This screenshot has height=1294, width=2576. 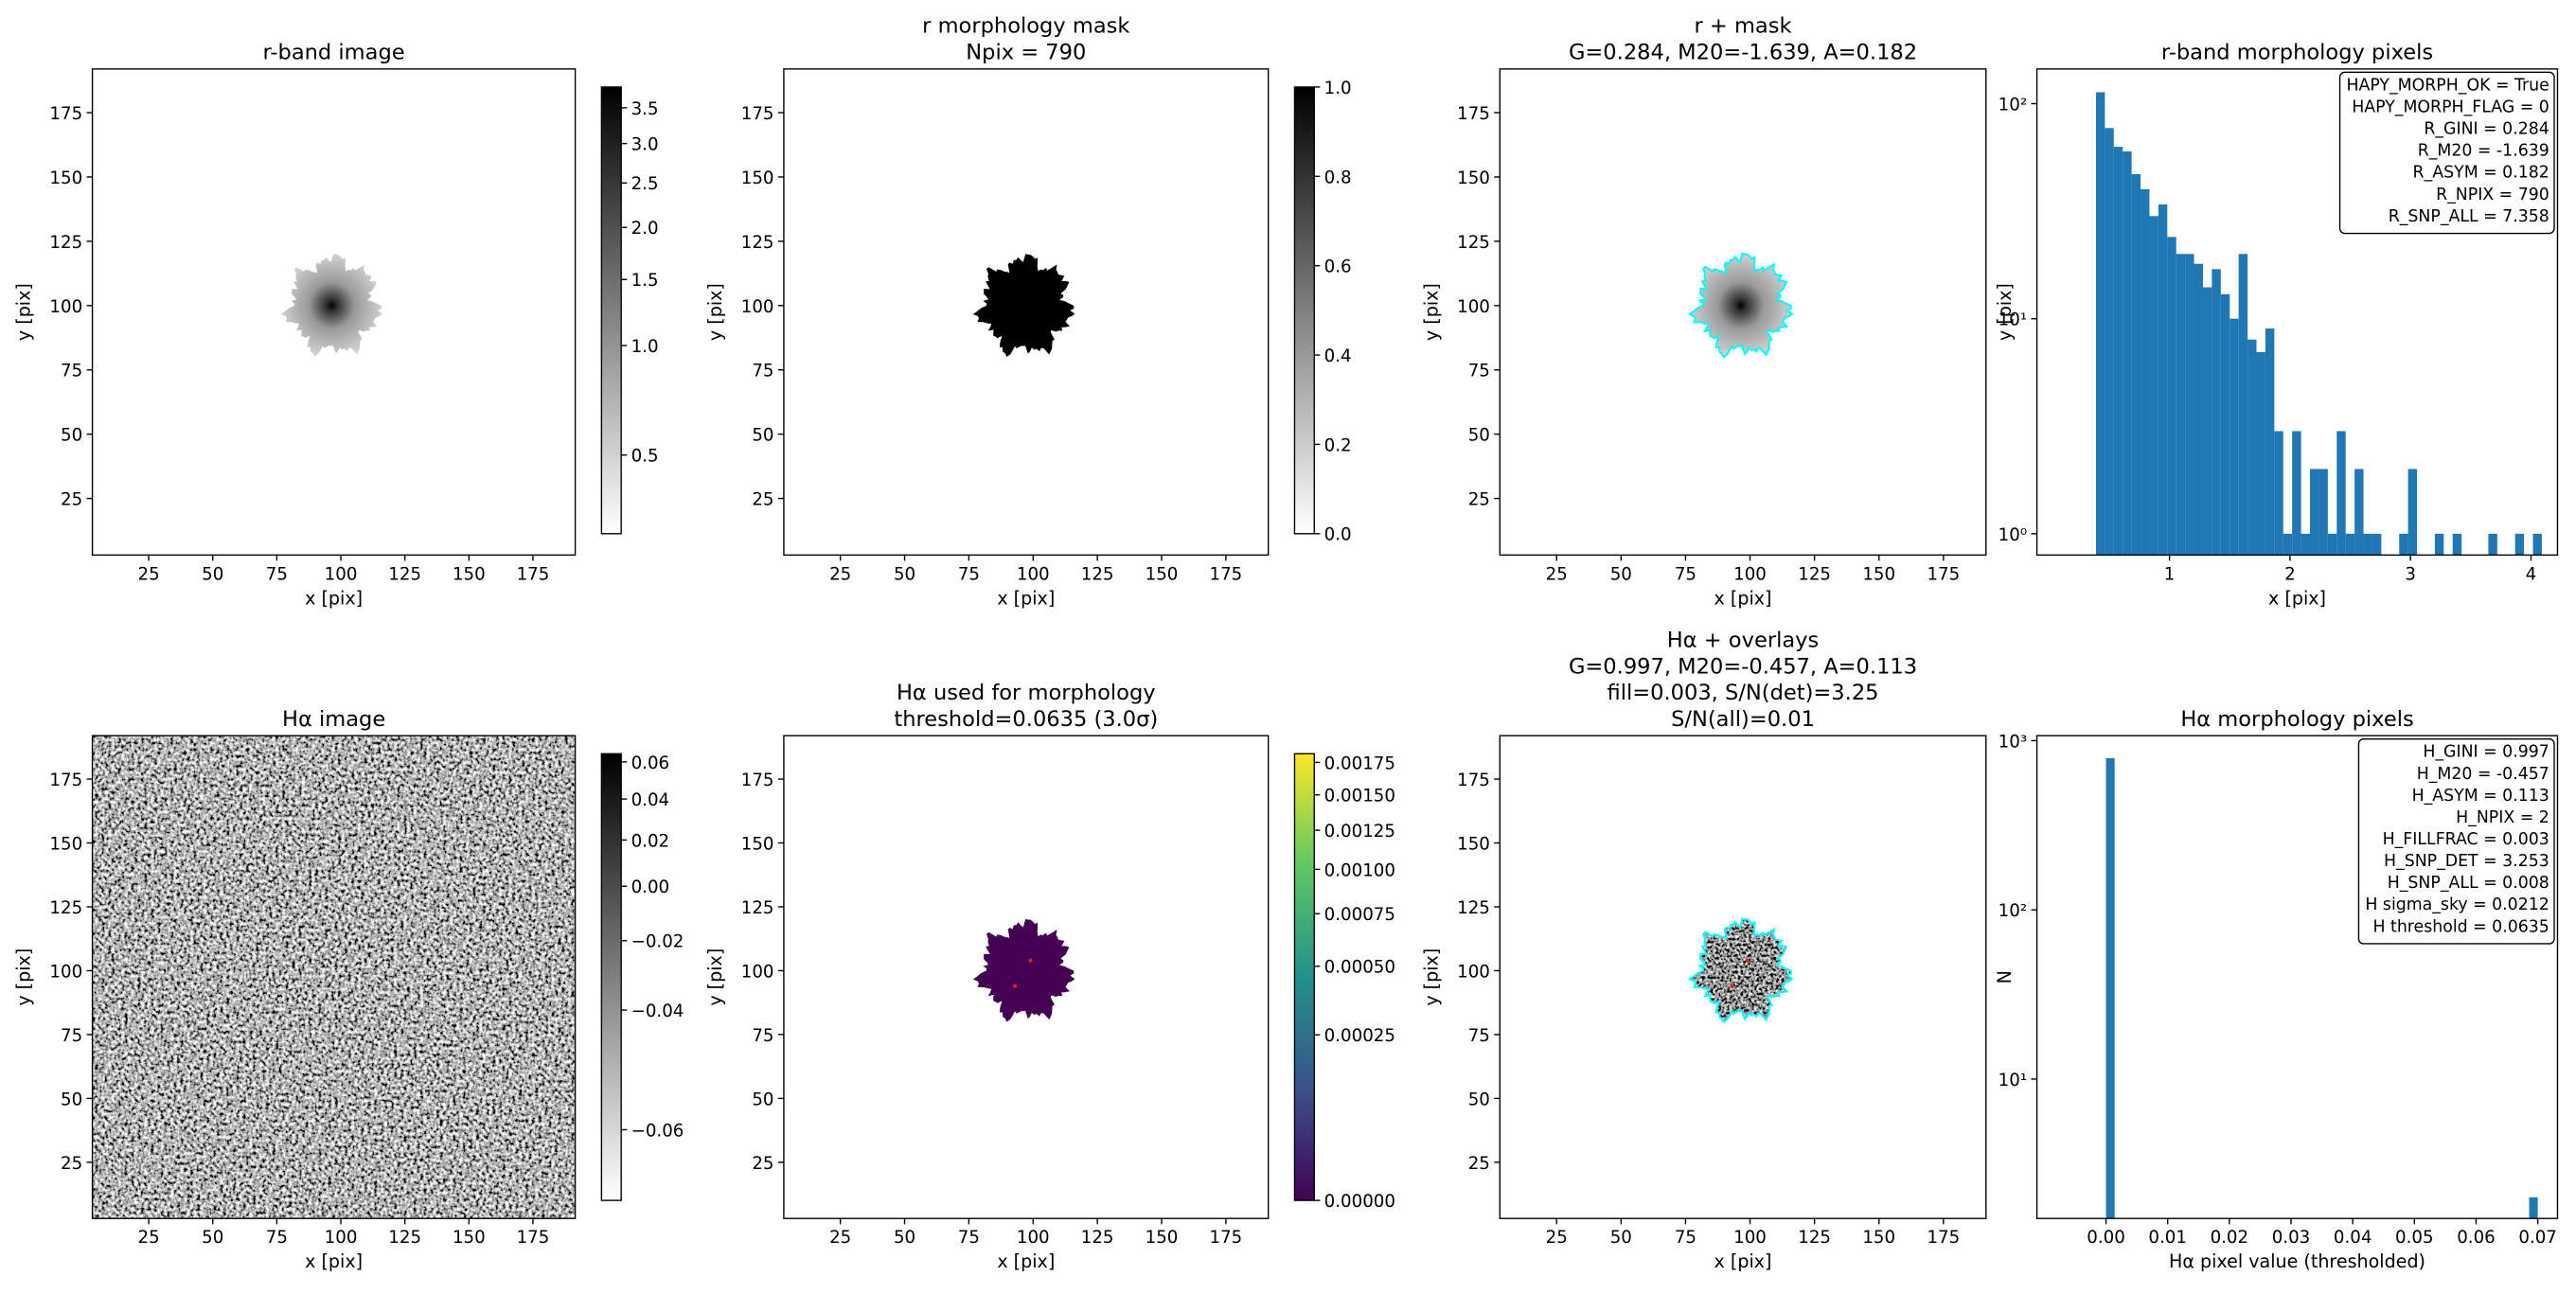 What do you see at coordinates (2469, 216) in the screenshot?
I see `annotation-text: R_SNP_ALL = 7.358` at bounding box center [2469, 216].